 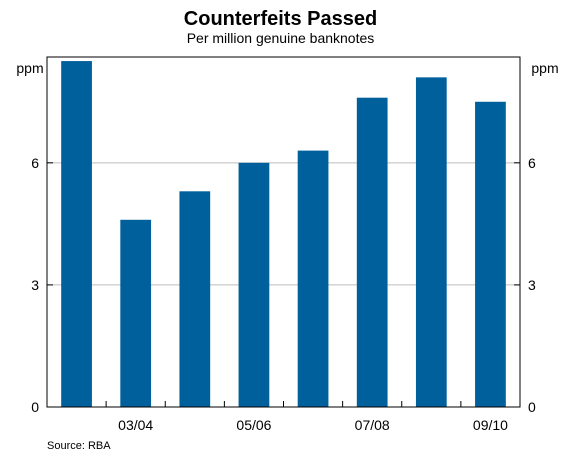 What do you see at coordinates (29, 68) in the screenshot?
I see `y-axis-unit-left: ppm` at bounding box center [29, 68].